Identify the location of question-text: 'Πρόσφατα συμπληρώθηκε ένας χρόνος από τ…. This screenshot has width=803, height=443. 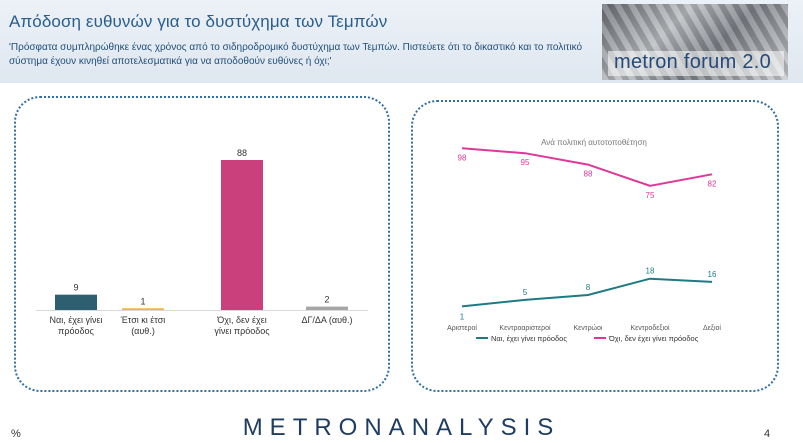
(296, 54).